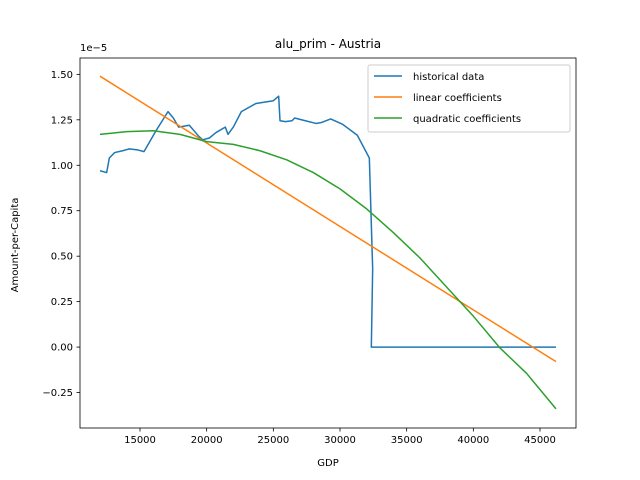 This screenshot has width=640, height=480. I want to click on y-tick-label: 0.50, so click(62, 257).